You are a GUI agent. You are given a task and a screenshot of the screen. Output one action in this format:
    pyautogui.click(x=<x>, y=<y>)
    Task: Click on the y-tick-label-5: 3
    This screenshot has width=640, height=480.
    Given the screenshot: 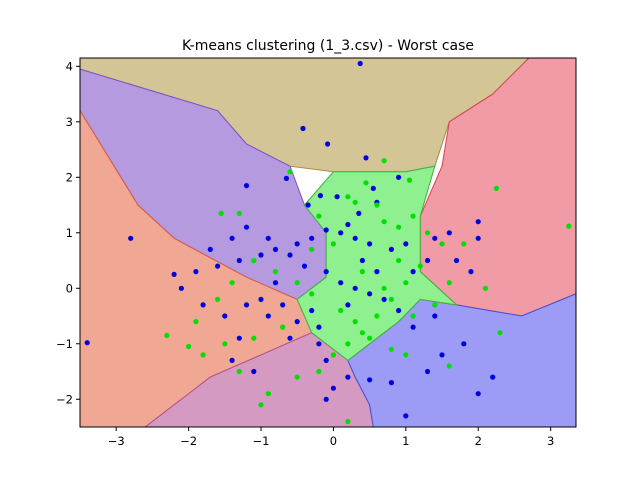 What is the action you would take?
    pyautogui.click(x=69, y=122)
    